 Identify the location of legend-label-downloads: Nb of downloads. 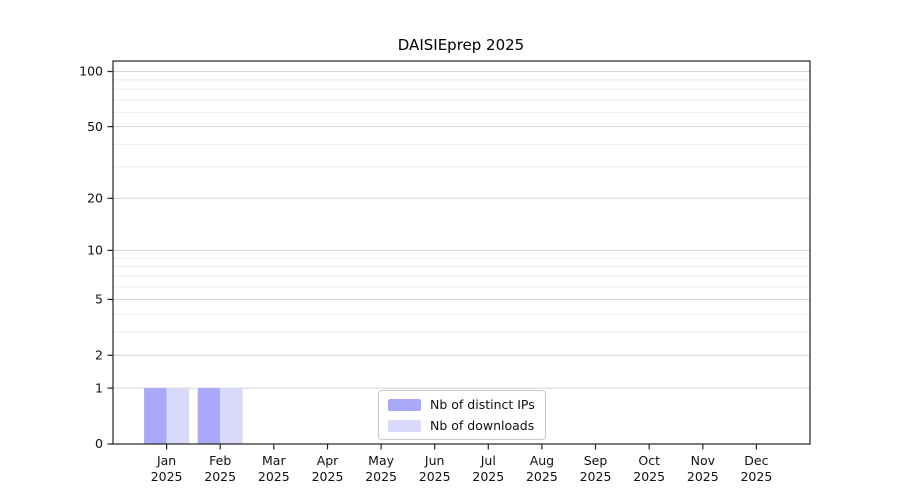
(482, 425).